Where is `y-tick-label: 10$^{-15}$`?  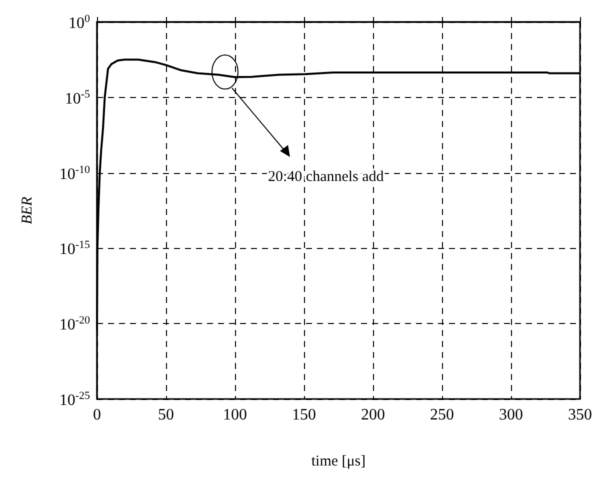
y-tick-label: 10$^{-15}$ is located at coordinates (74, 248).